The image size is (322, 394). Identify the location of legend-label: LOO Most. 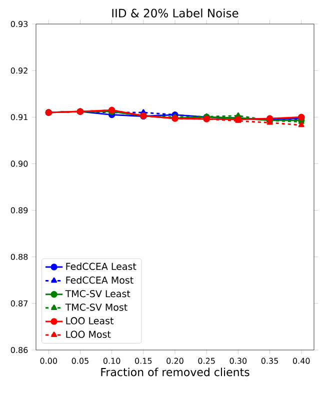
(88, 334).